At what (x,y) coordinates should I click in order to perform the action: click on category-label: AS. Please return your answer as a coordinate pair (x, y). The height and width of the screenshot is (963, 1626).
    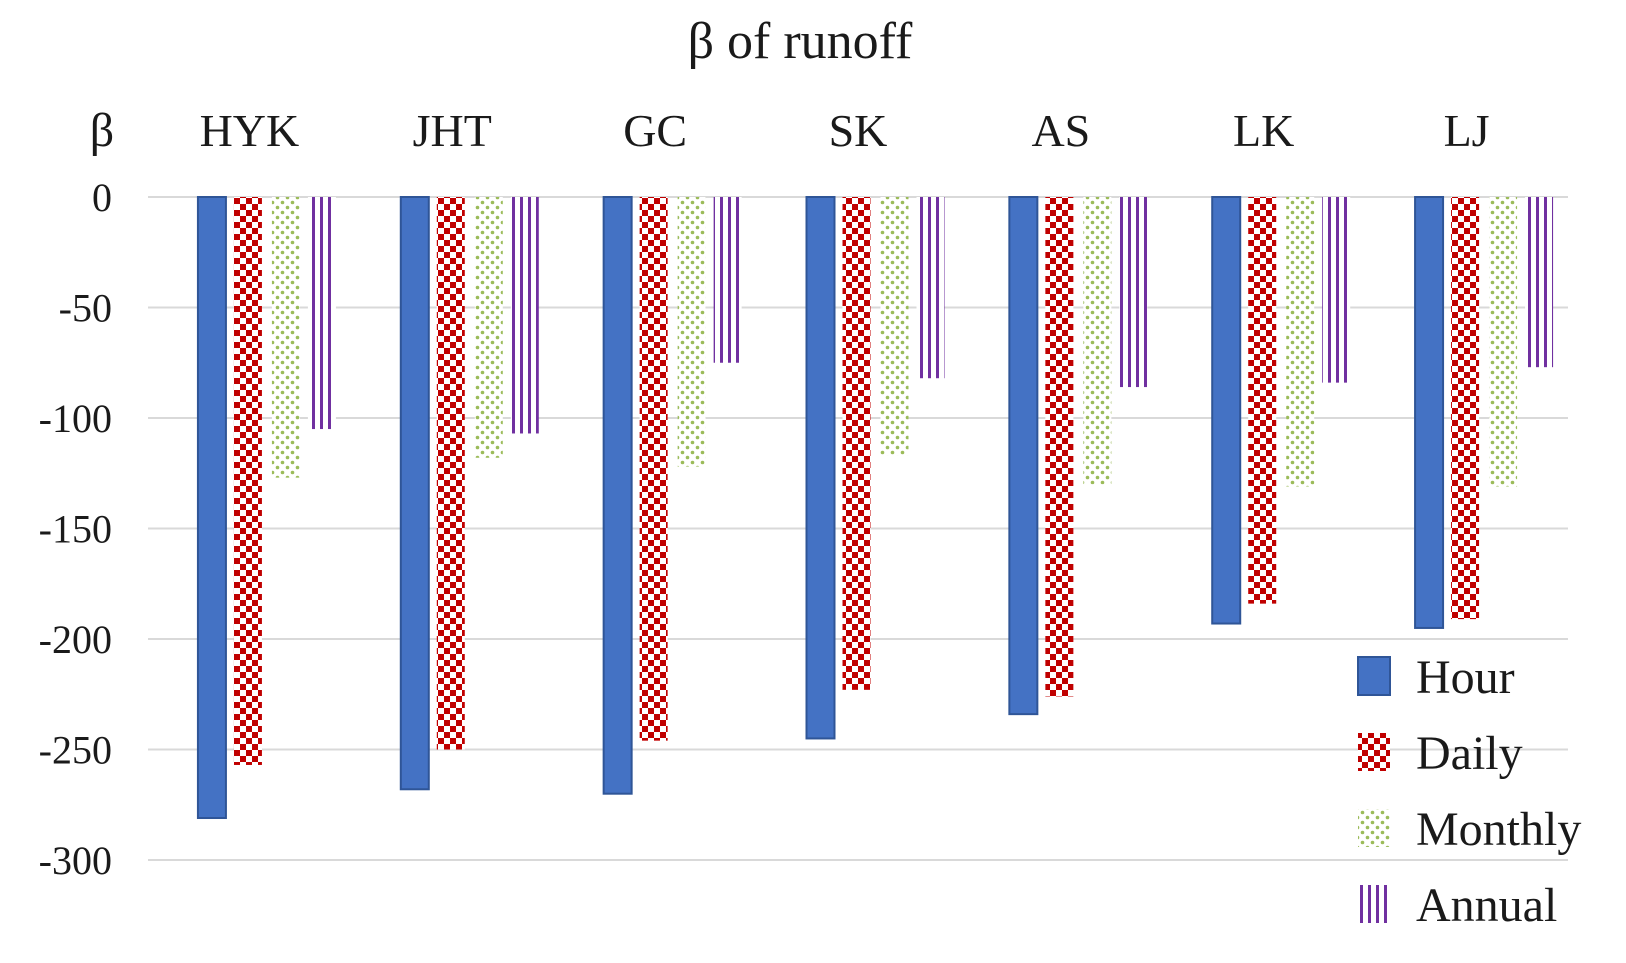
    Looking at the image, I should click on (1060, 130).